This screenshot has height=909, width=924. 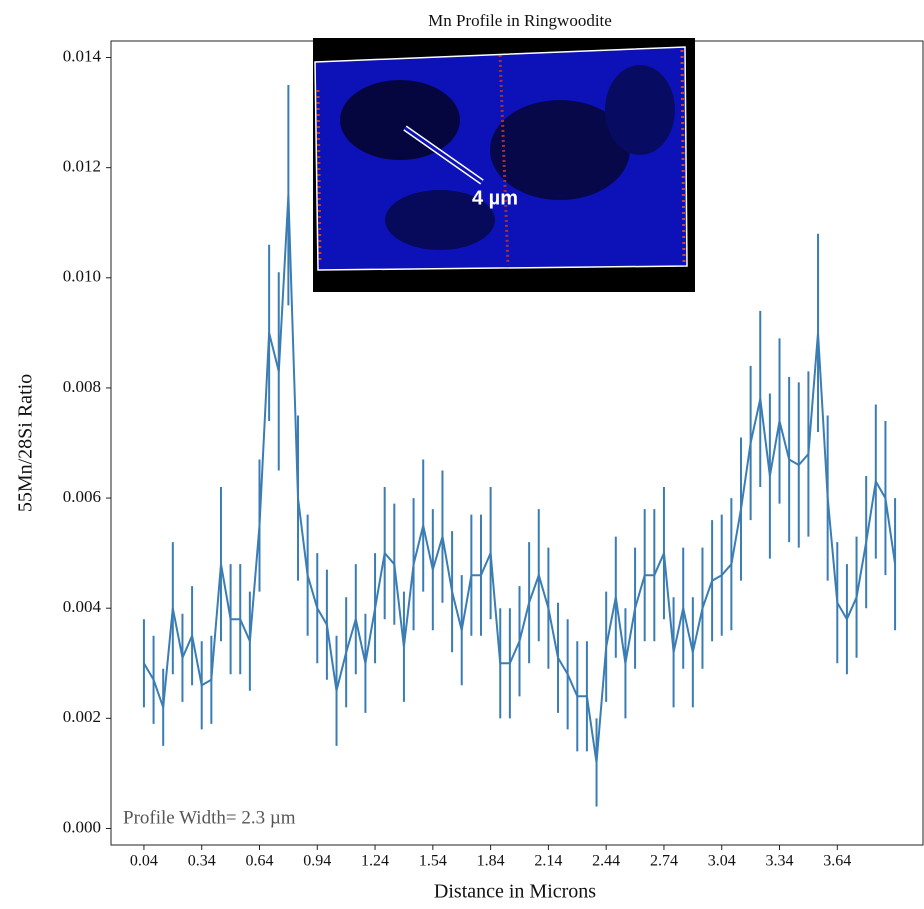 I want to click on y-tick-label: 0.008, so click(x=82, y=386).